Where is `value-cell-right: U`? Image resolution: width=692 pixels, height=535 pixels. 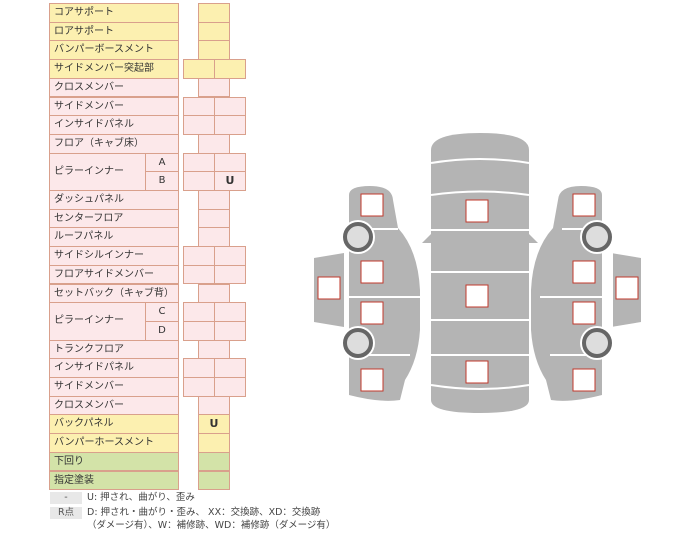 value-cell-right: U is located at coordinates (230, 181).